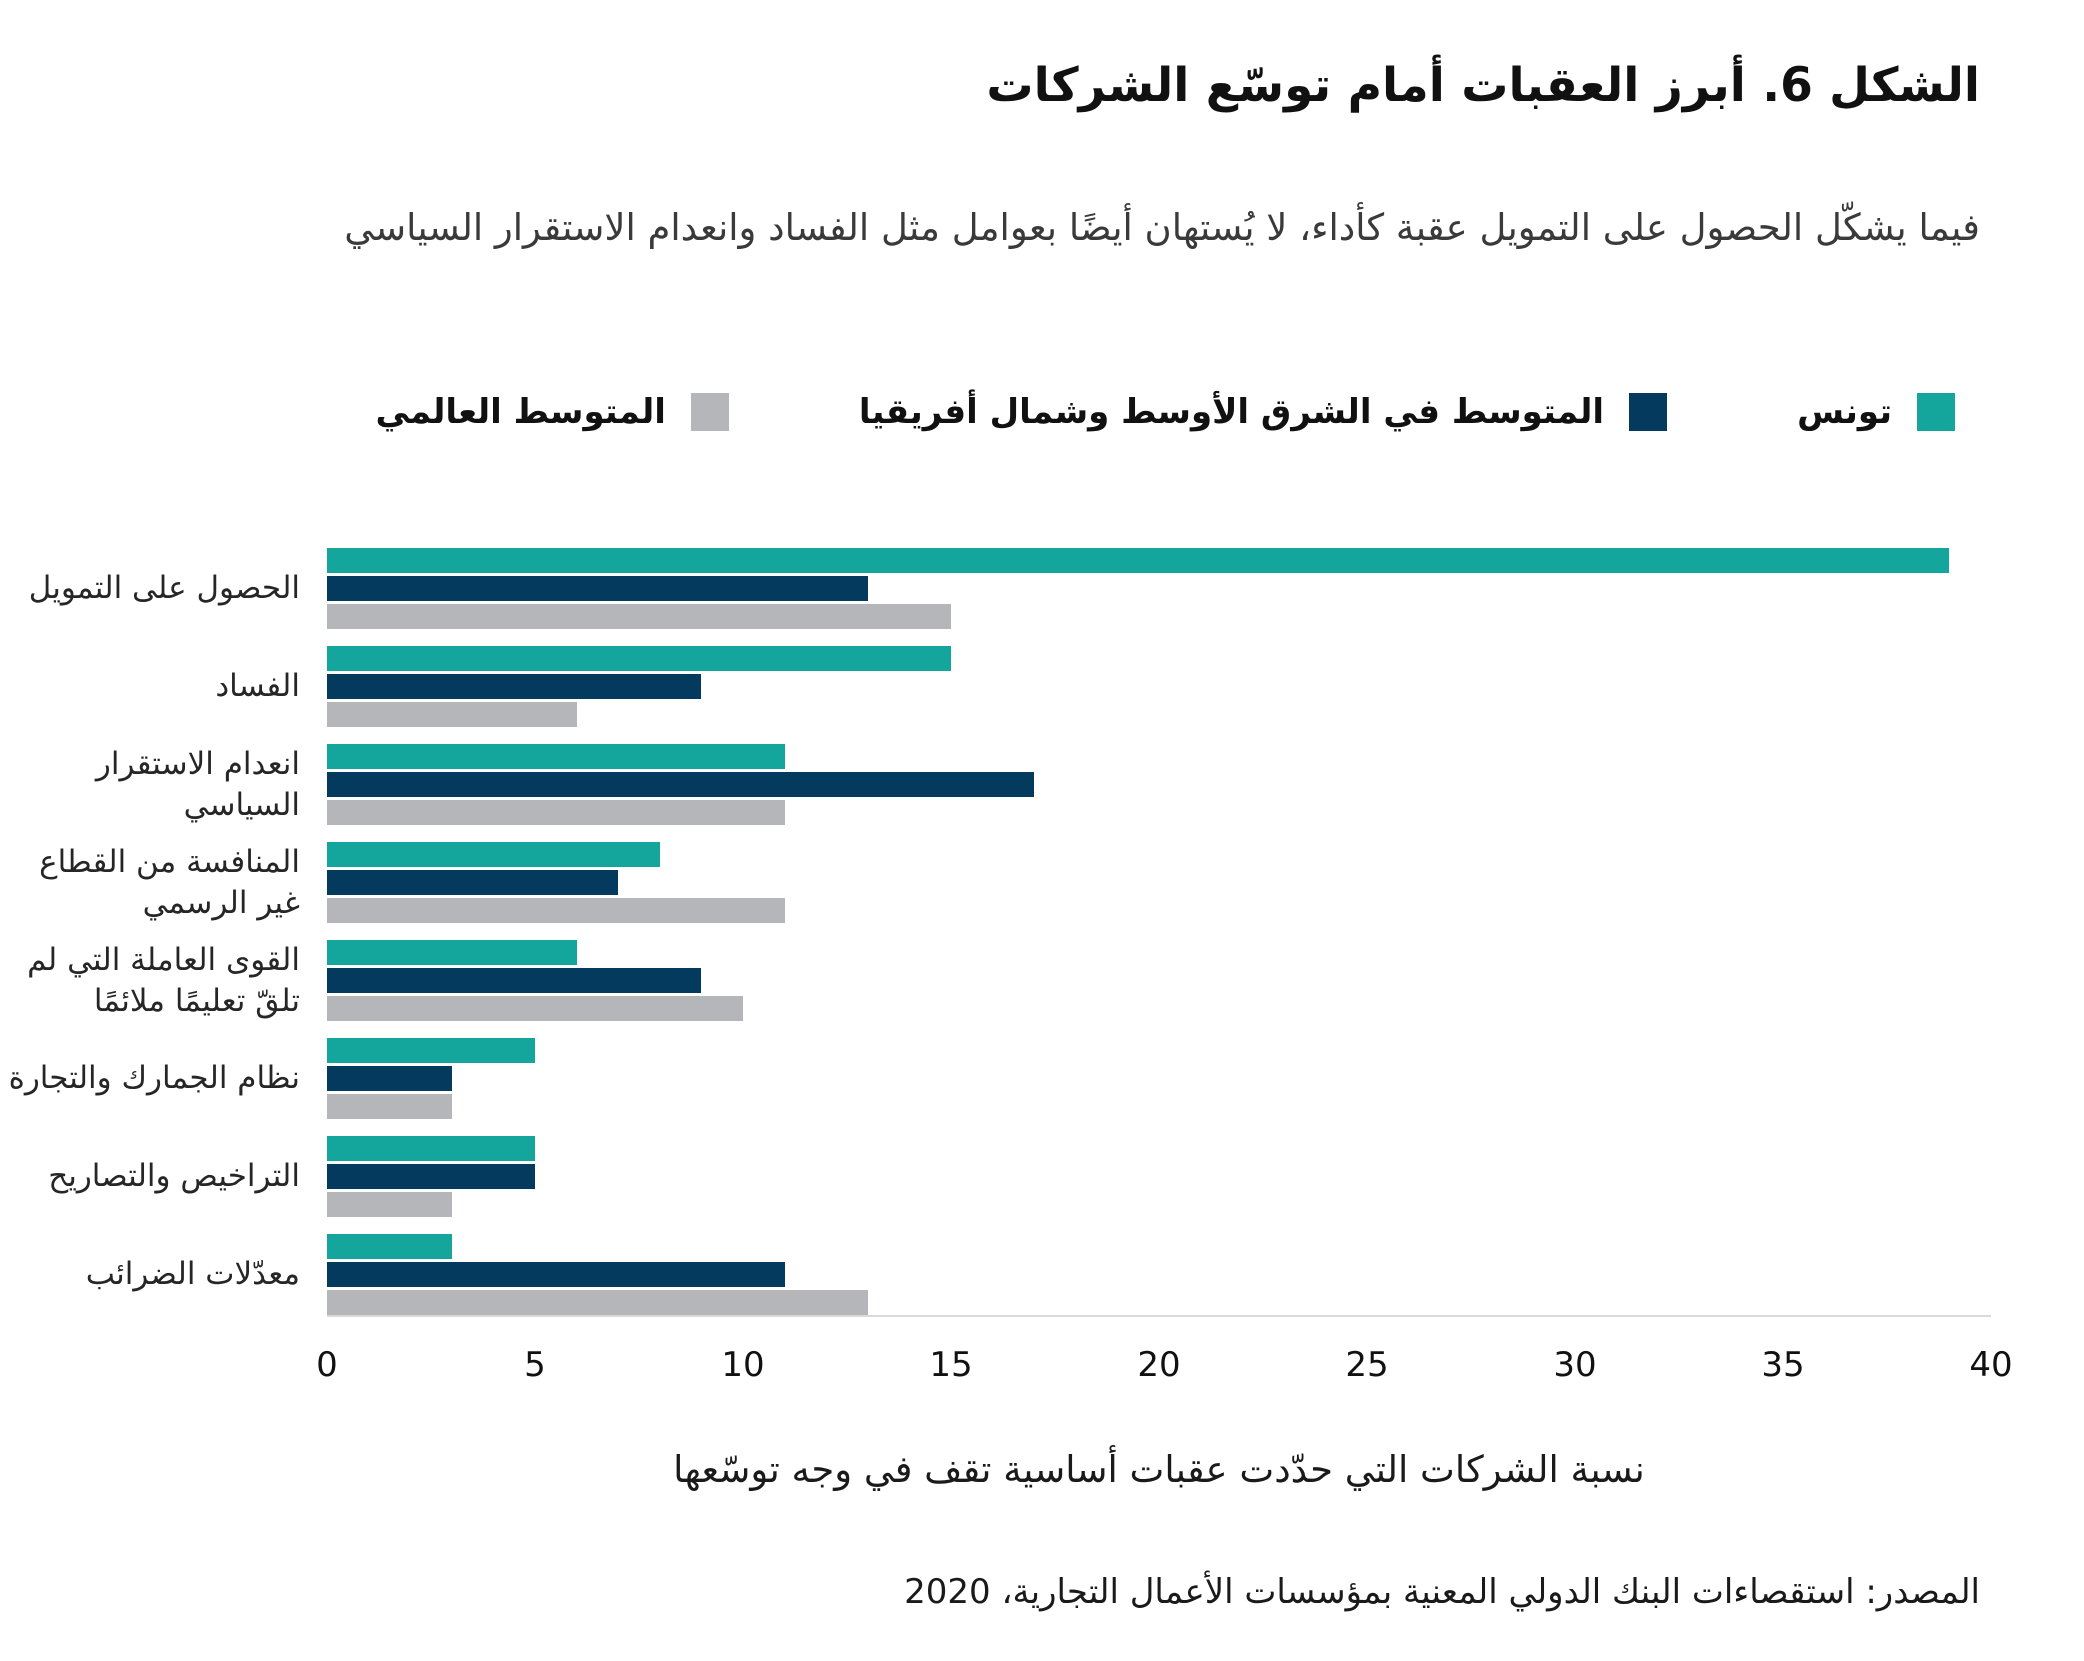 This screenshot has height=1661, width=2084. Describe the element at coordinates (1159, 1365) in the screenshot. I see `x-tick-label: 20` at that location.